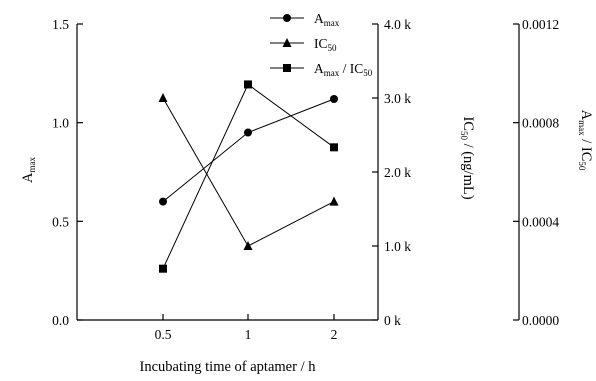 The height and width of the screenshot is (381, 596). I want to click on left-tick-label: 0.5, so click(60, 221).